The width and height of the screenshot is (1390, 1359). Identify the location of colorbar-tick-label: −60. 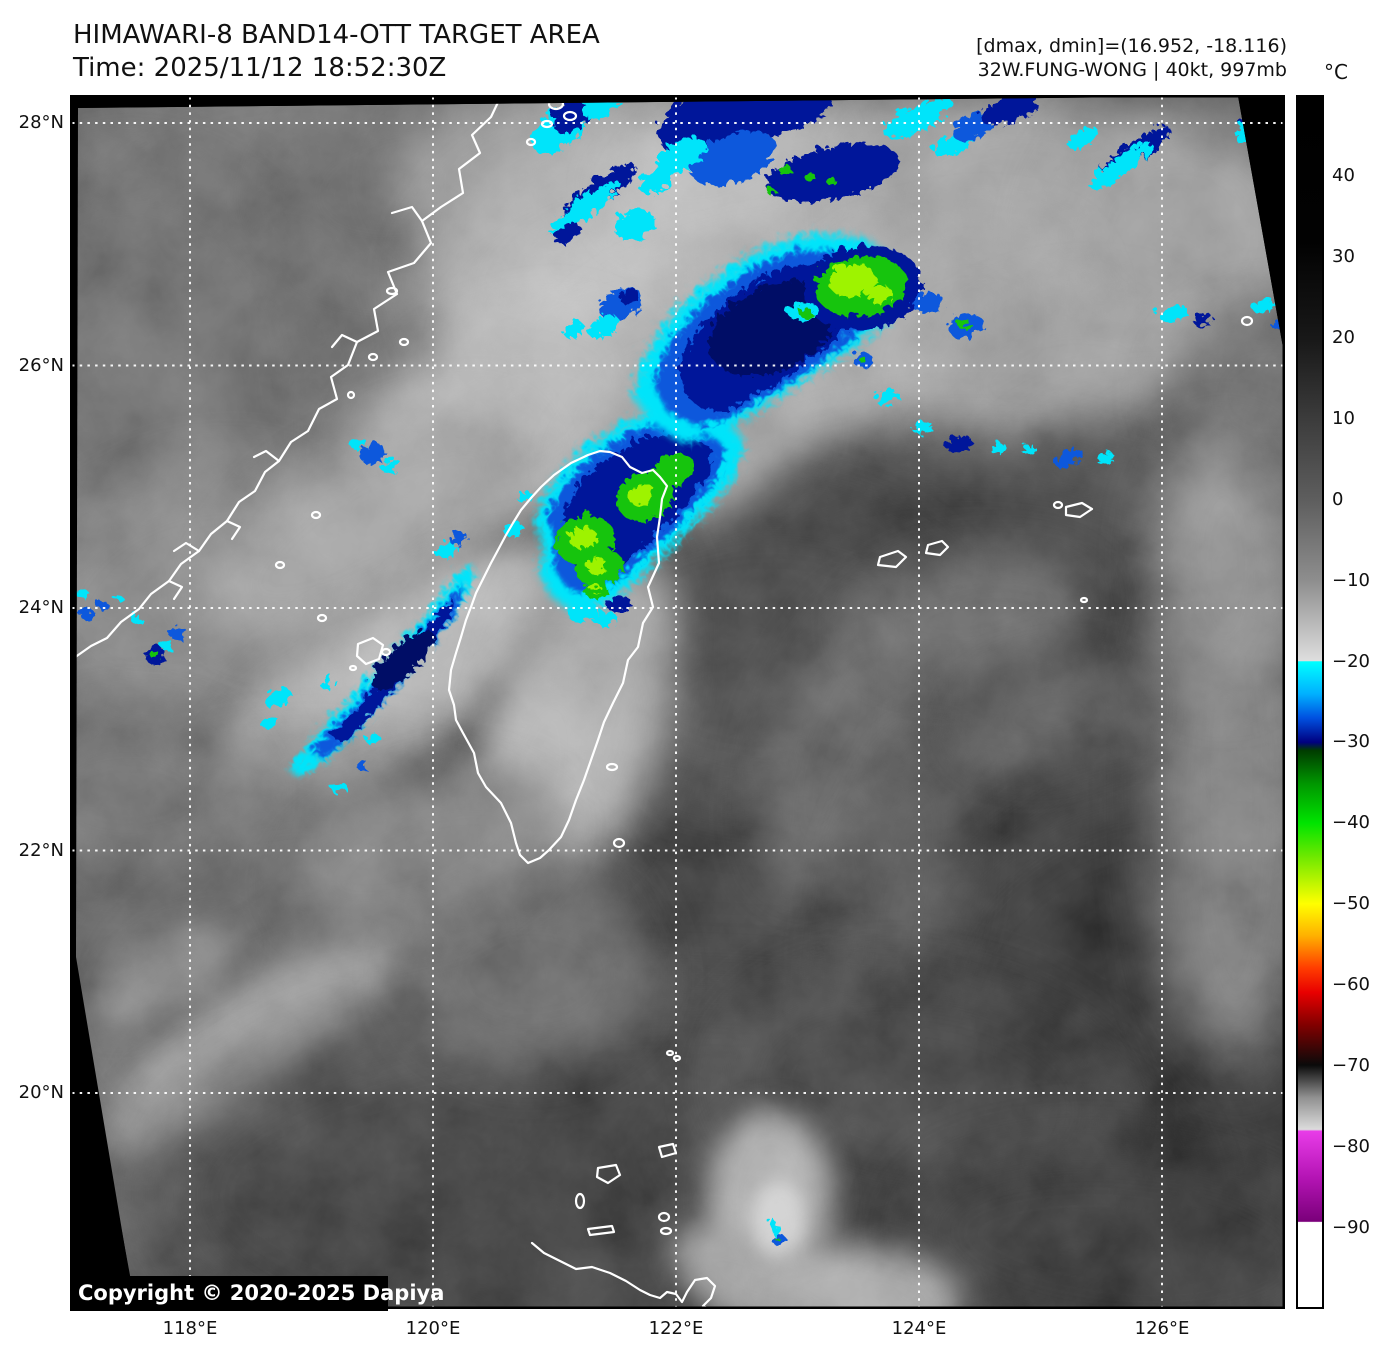
(1351, 985).